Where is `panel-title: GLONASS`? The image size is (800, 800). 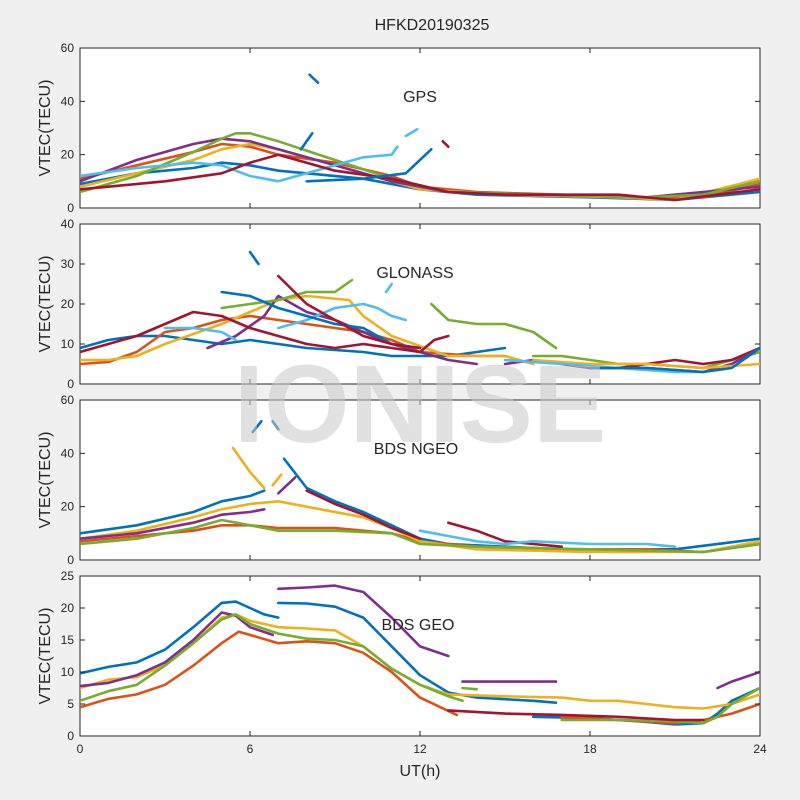 panel-title: GLONASS is located at coordinates (414, 273).